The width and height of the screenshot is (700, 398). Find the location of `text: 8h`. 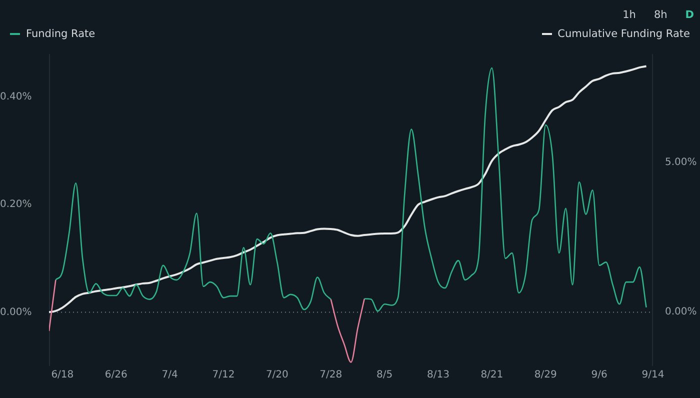

text: 8h is located at coordinates (661, 15).